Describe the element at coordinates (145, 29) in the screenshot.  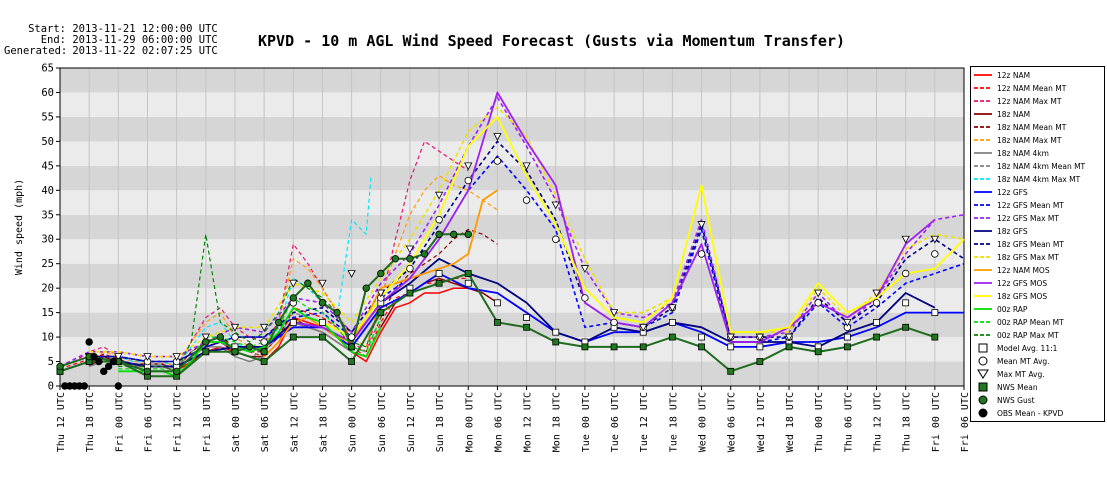
I see `start-value: 2013-11-21 12:00:00 UTC` at that location.